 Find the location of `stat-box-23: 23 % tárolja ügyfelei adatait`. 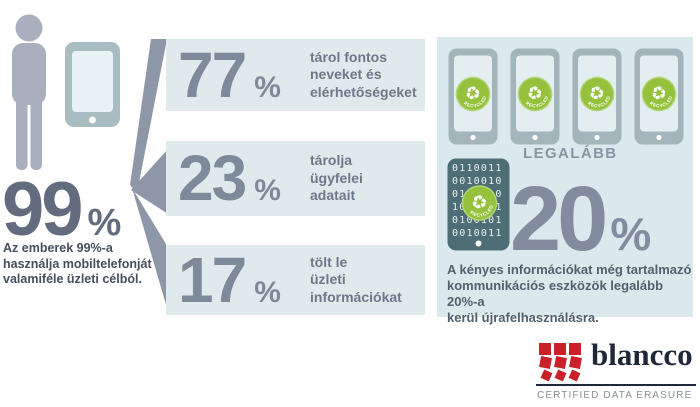

stat-box-23: 23 % tárolja ügyfelei adatait is located at coordinates (295, 178).